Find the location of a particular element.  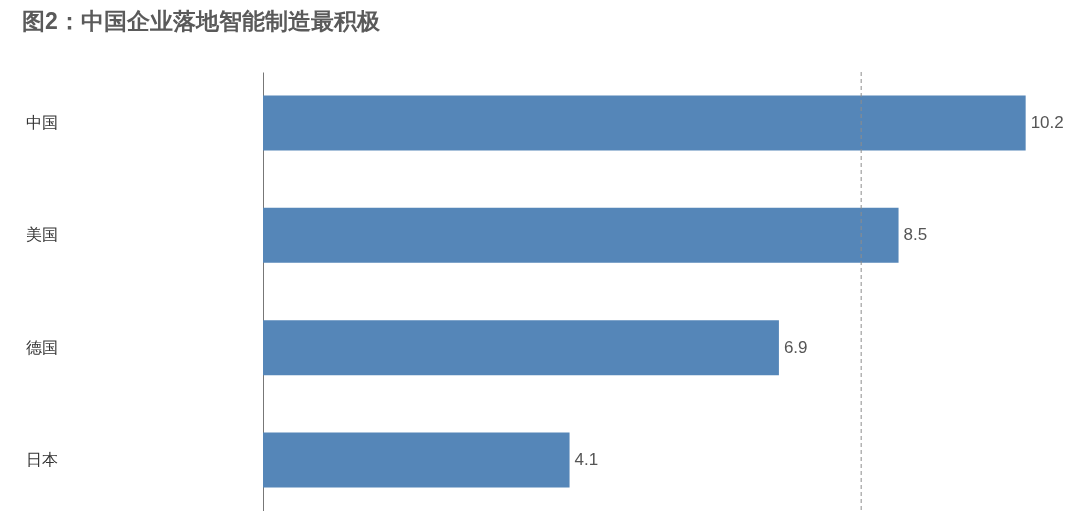

data-label: 10.2 is located at coordinates (1047, 123).